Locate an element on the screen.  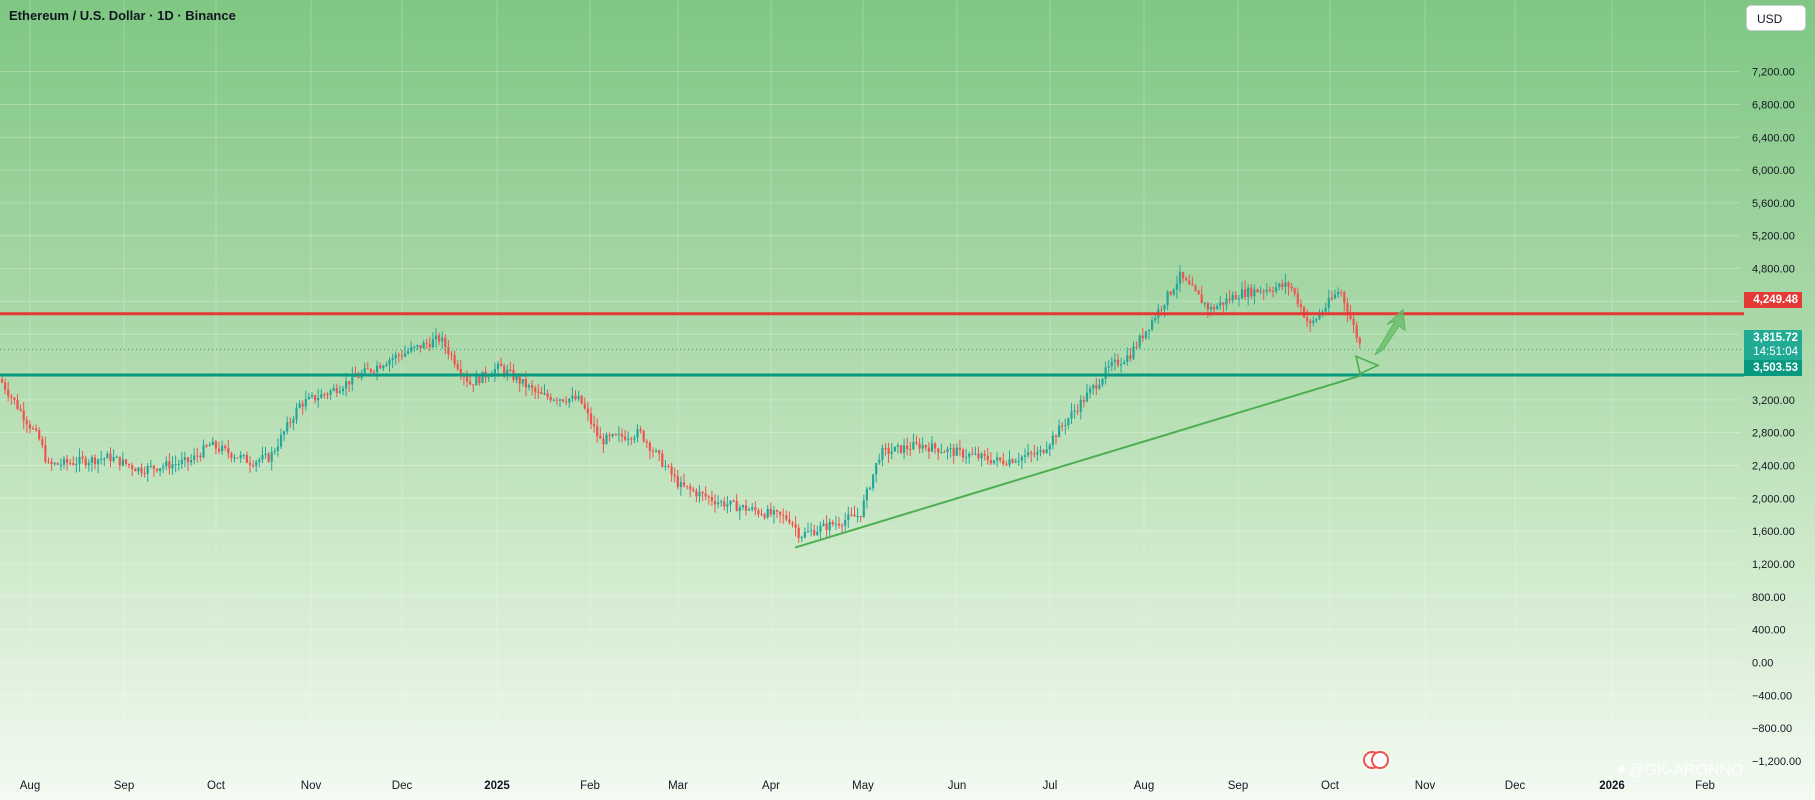
y-tick-label: −1,200.00 is located at coordinates (1776, 762).